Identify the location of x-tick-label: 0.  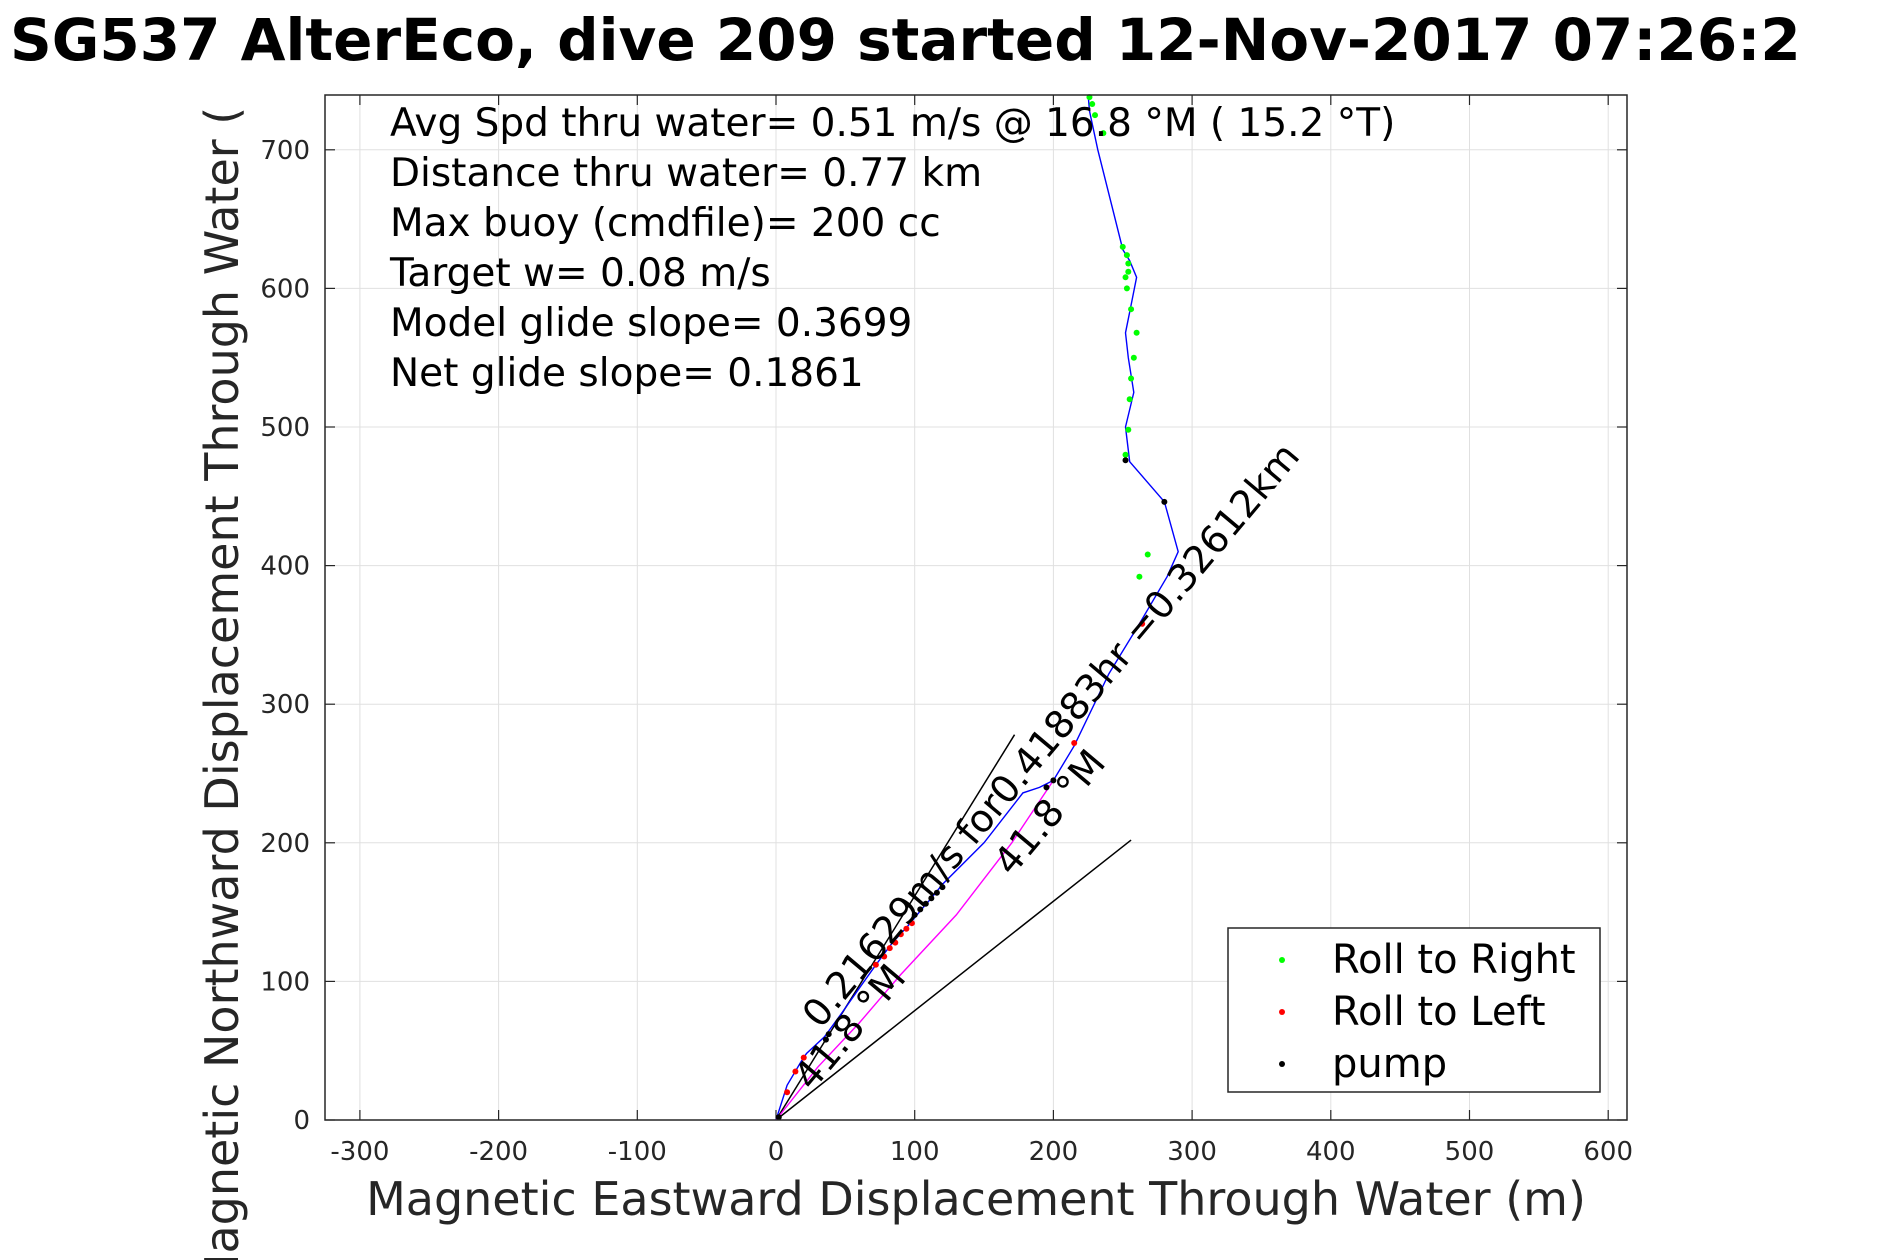
(776, 1152).